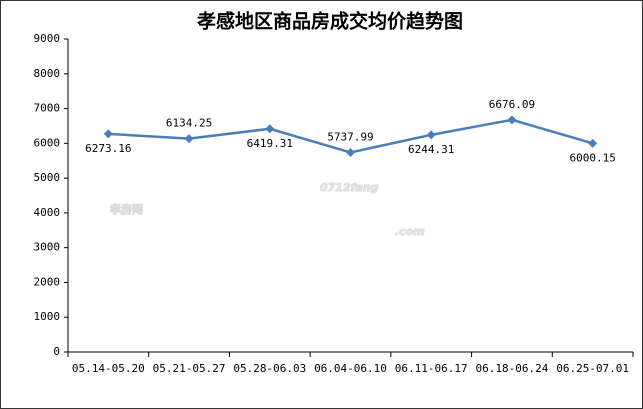  What do you see at coordinates (270, 143) in the screenshot?
I see `data-label: 6419.31` at bounding box center [270, 143].